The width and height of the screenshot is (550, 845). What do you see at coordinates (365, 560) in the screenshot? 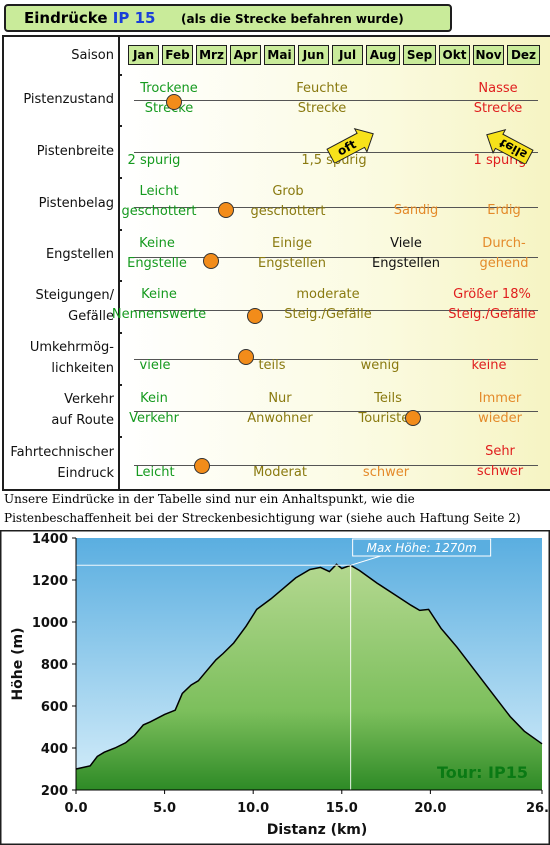
I see `max-label-pointer` at bounding box center [365, 560].